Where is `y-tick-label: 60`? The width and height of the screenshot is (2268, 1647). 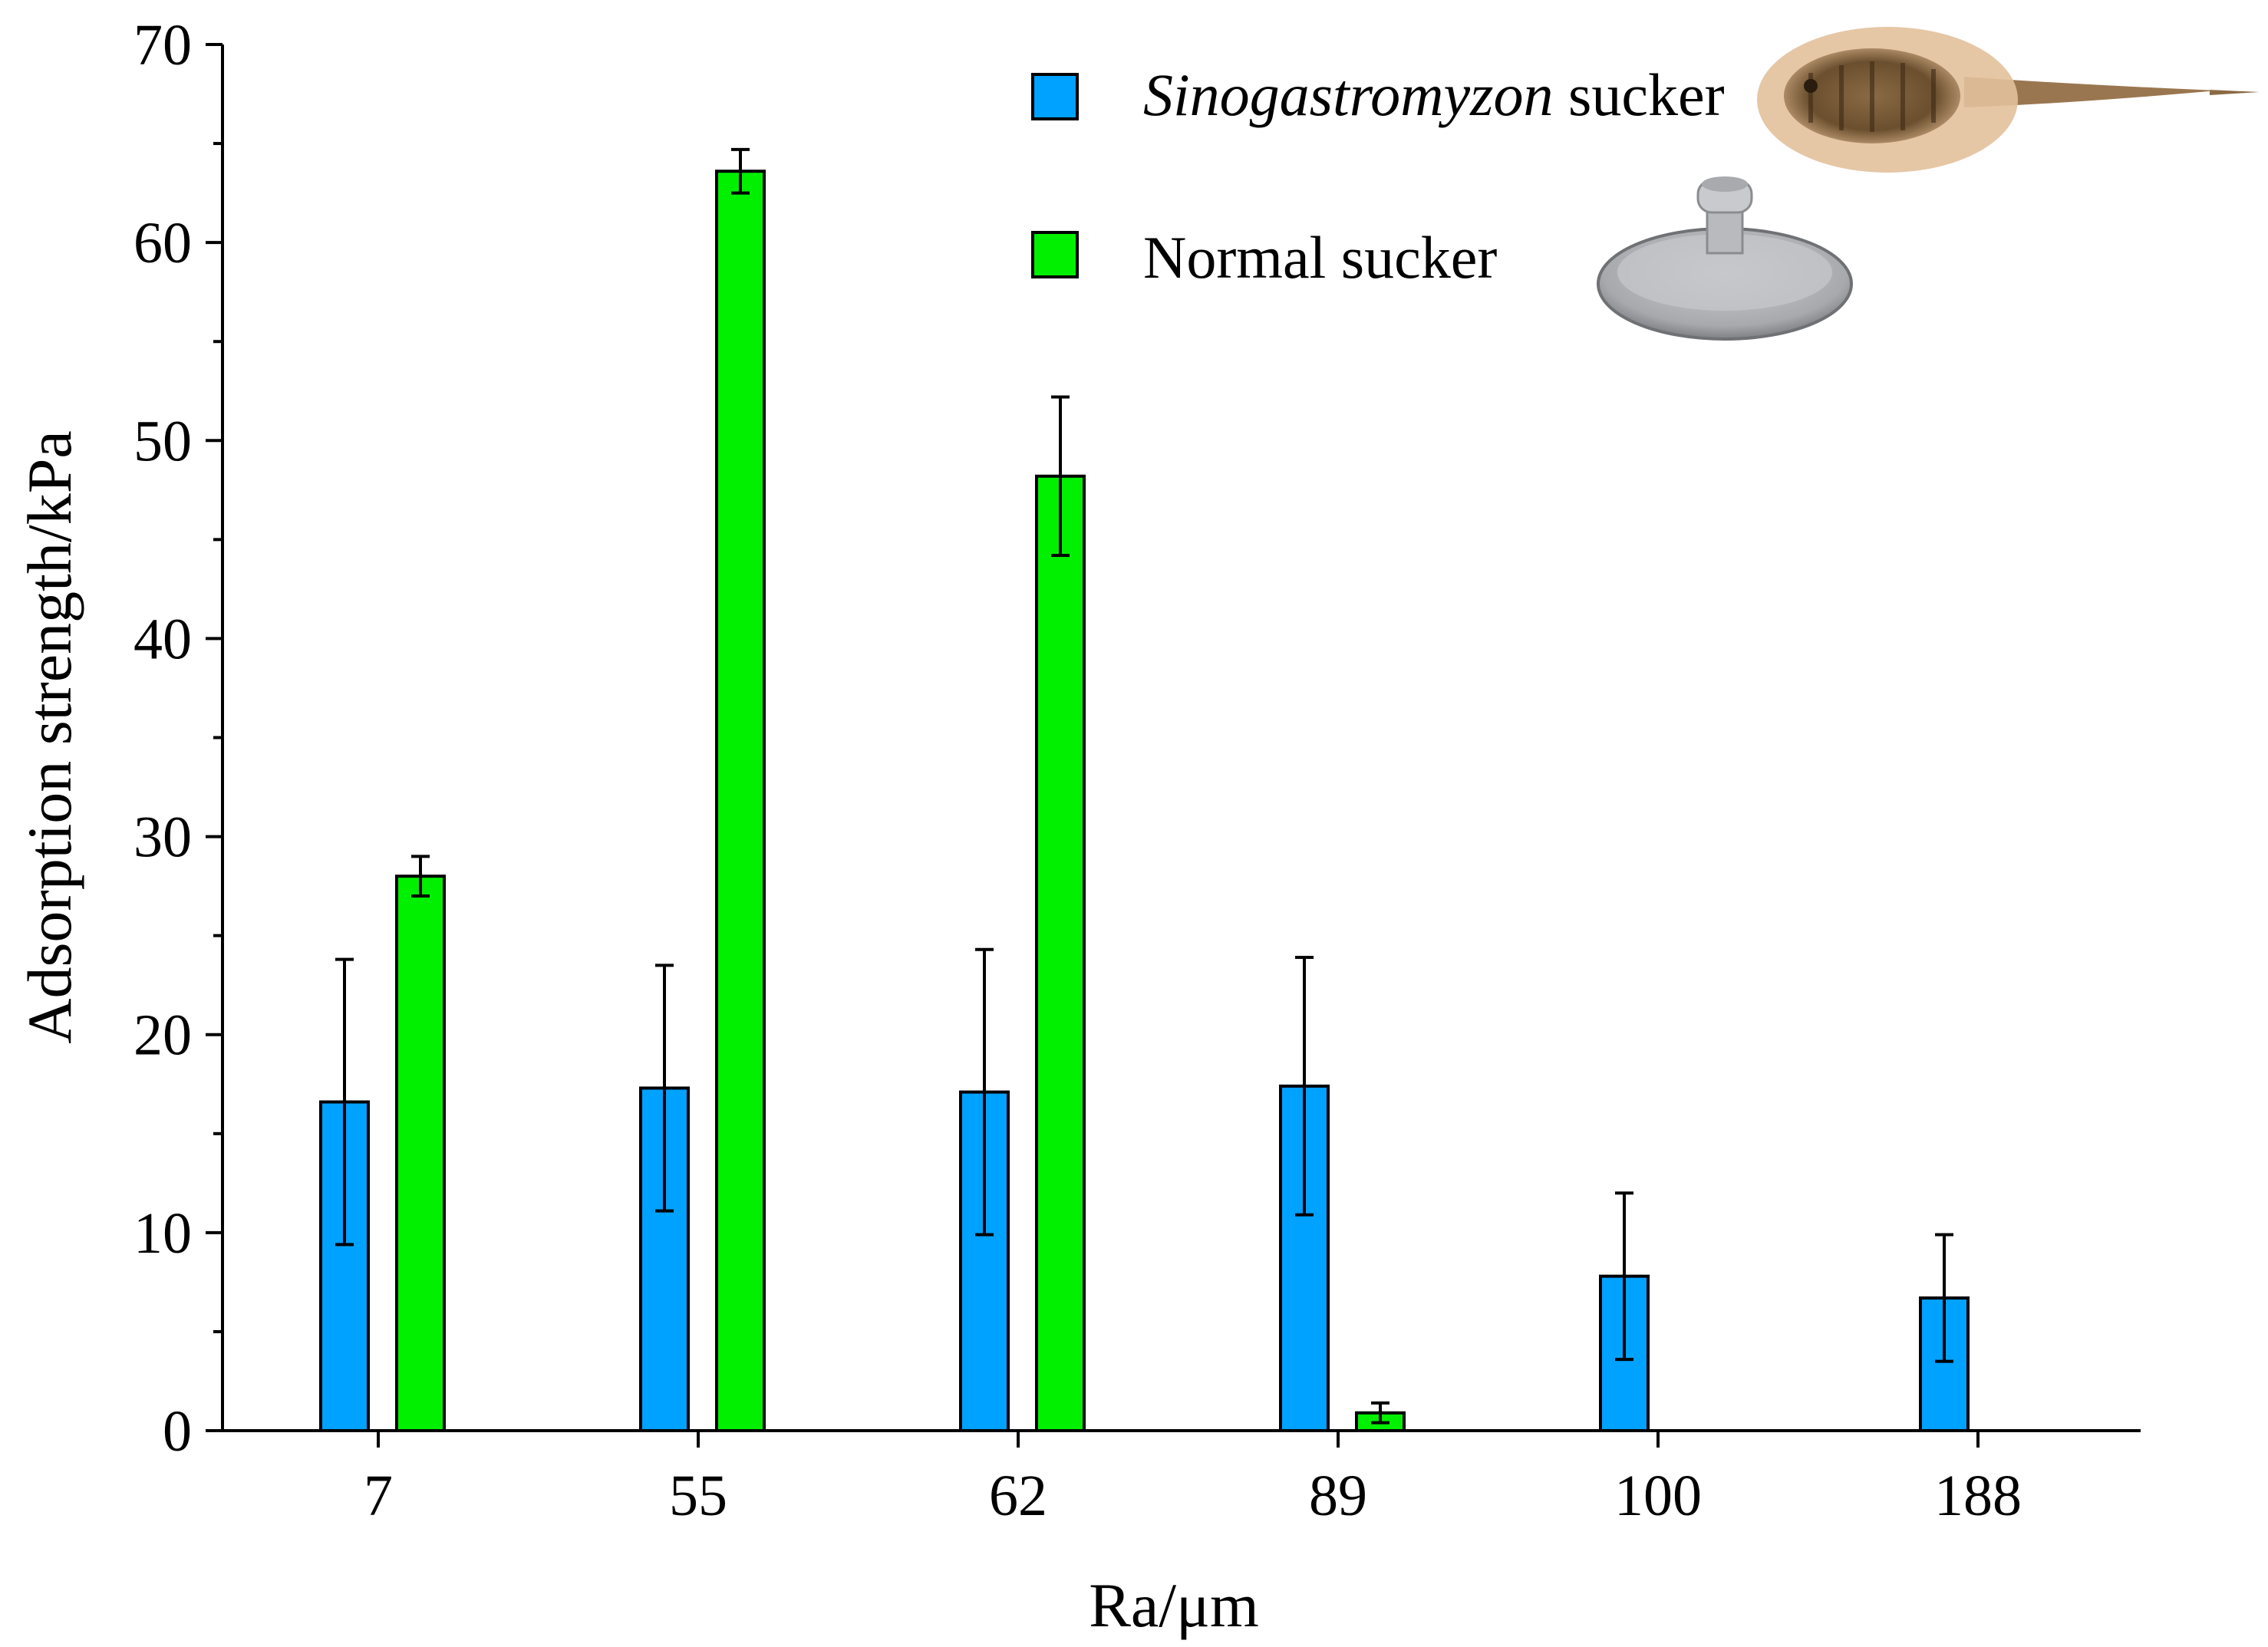 y-tick-label: 60 is located at coordinates (163, 243).